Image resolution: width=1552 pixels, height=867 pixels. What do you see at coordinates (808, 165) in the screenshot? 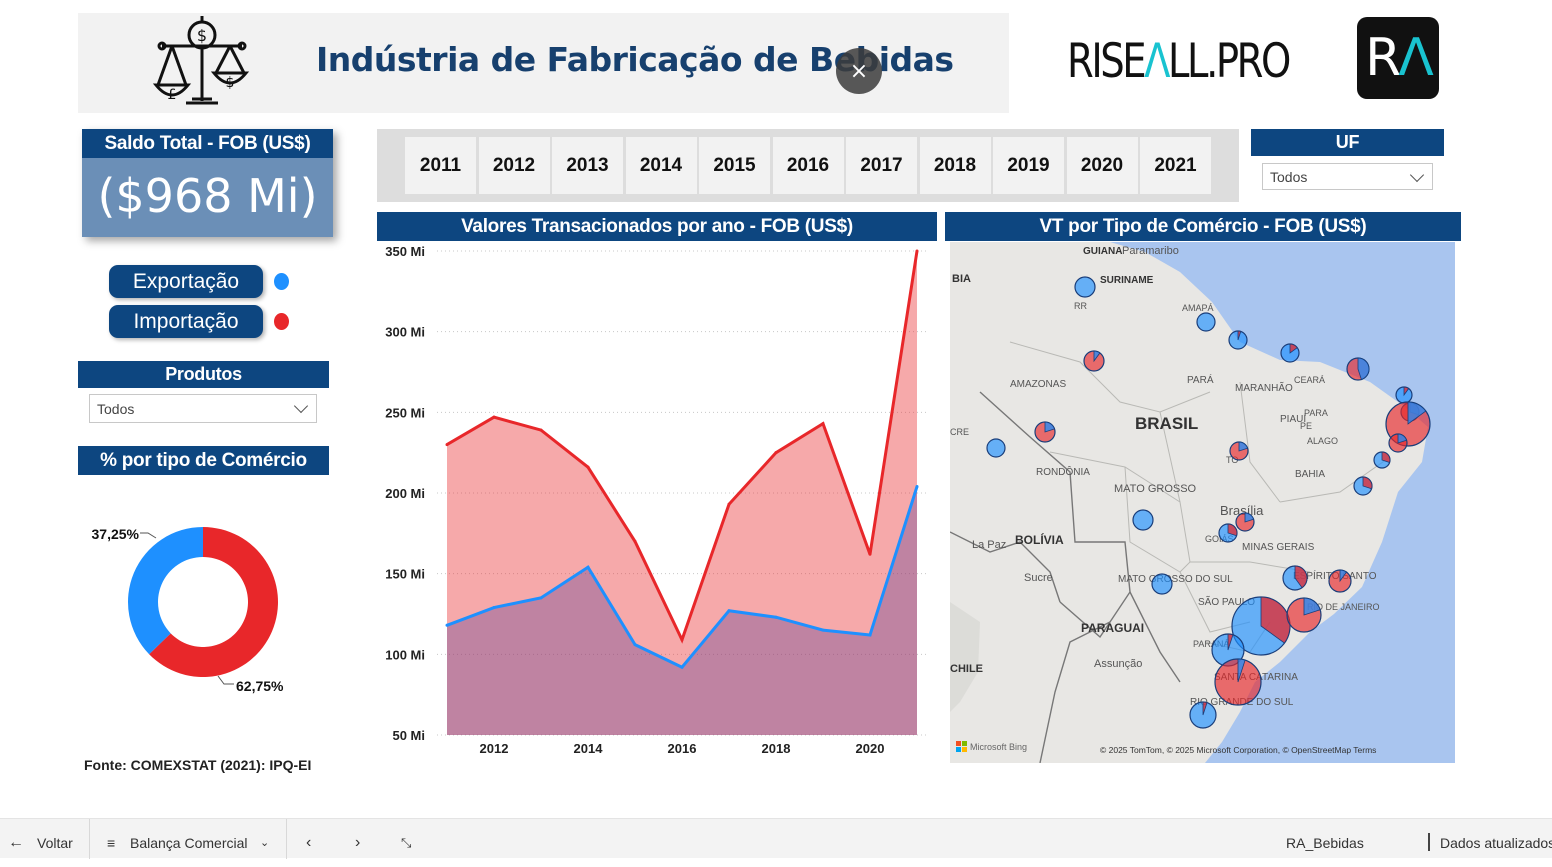
I see `year-button-2016: 2016` at bounding box center [808, 165].